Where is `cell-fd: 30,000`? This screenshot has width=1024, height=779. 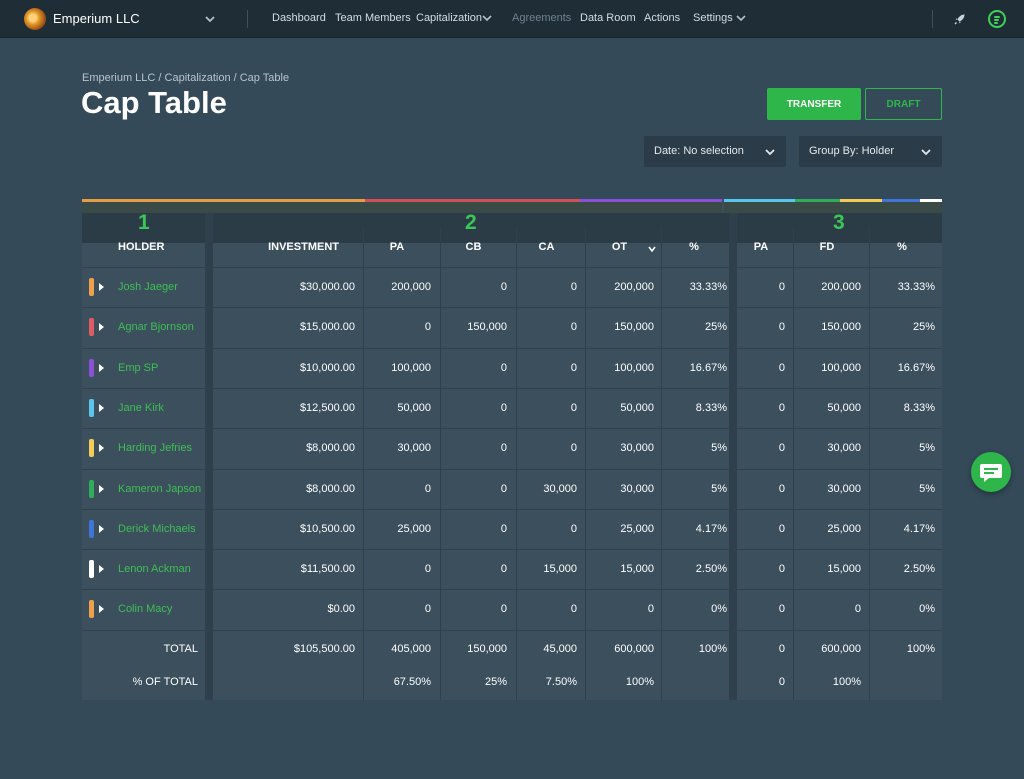
cell-fd: 30,000 is located at coordinates (844, 448).